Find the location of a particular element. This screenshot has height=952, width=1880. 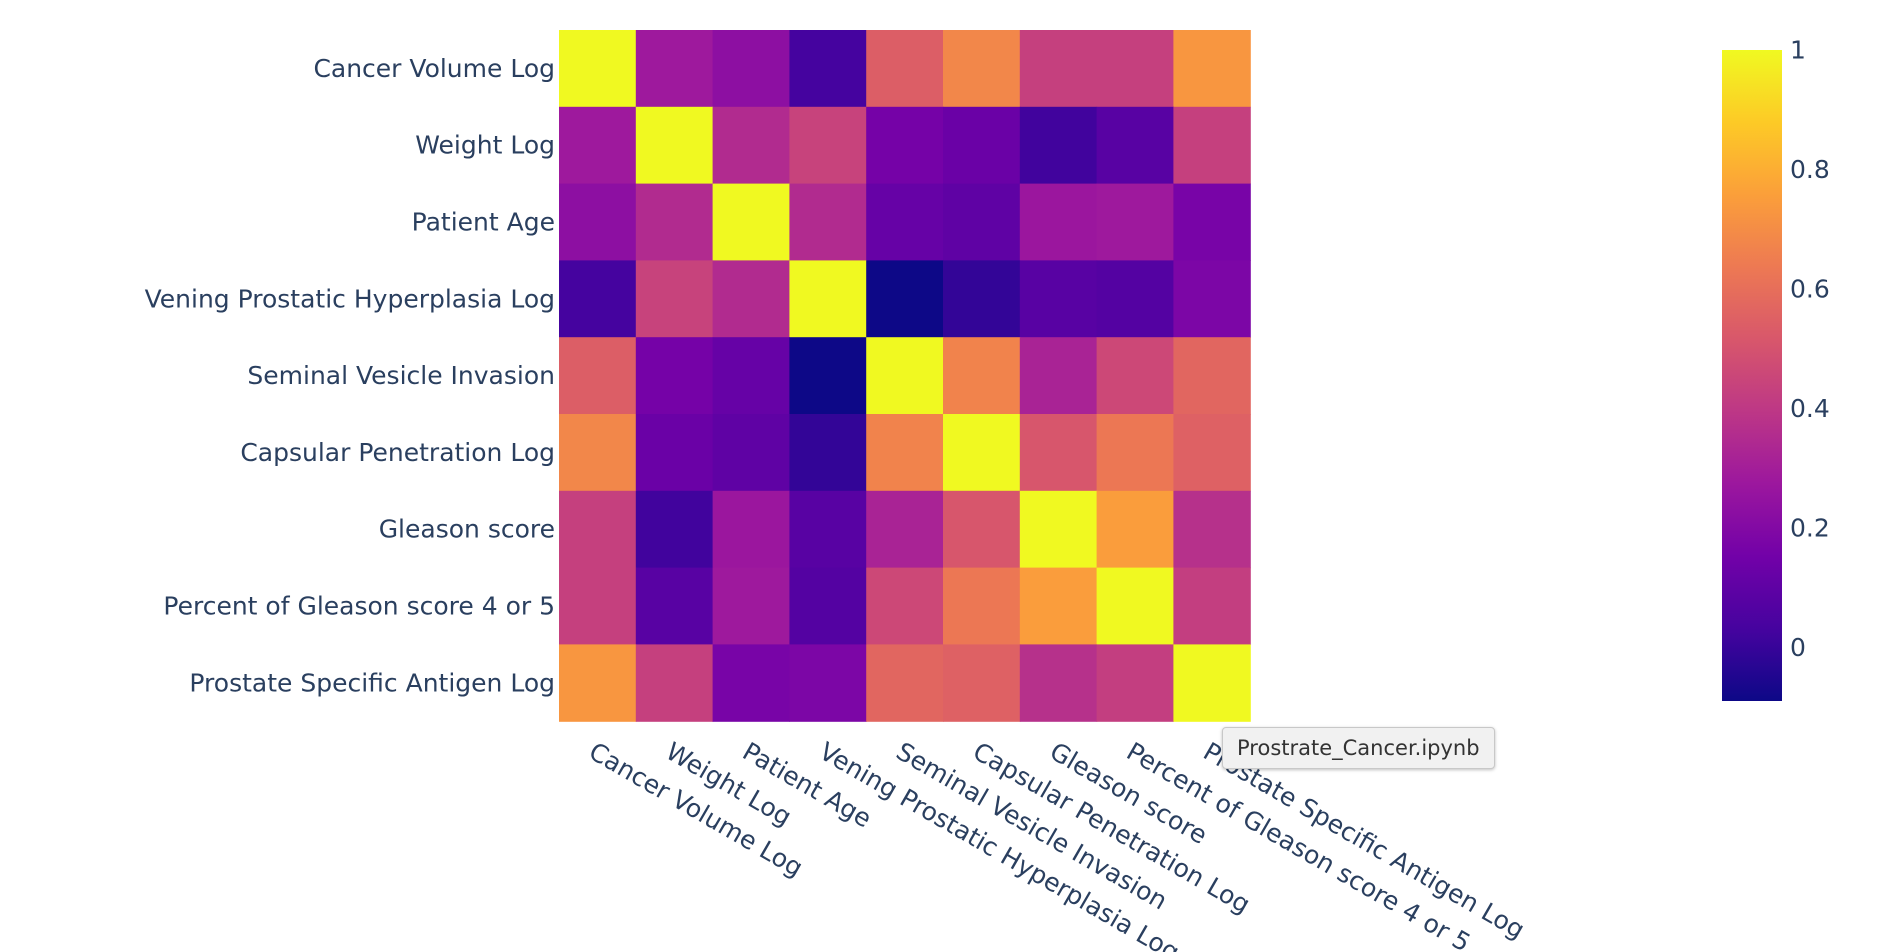

notebook-tooltip: Prostrate_Cancer.ipynb is located at coordinates (1358, 748).